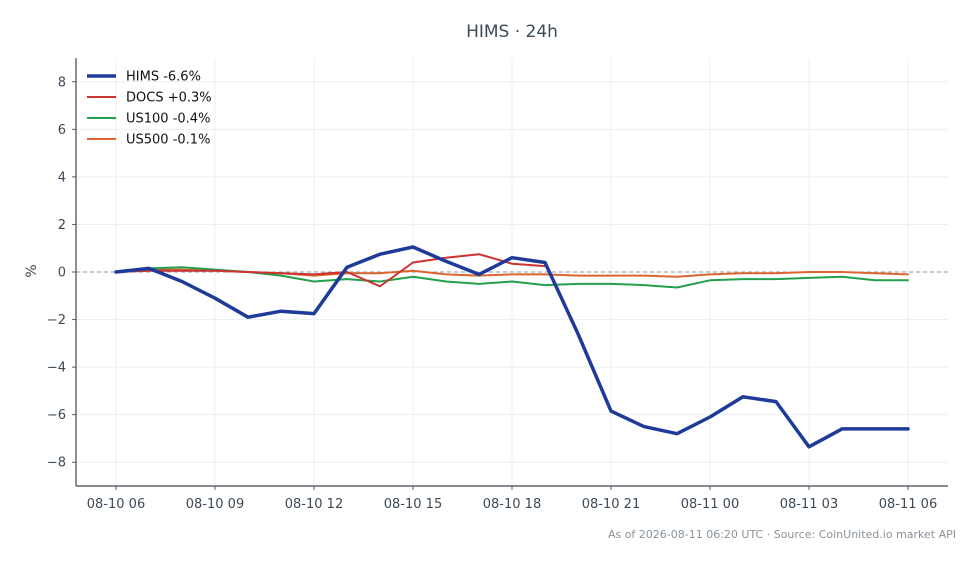 The height and width of the screenshot is (564, 980). Describe the element at coordinates (169, 98) in the screenshot. I see `legend-label-1: DOCS +0.3%` at that location.